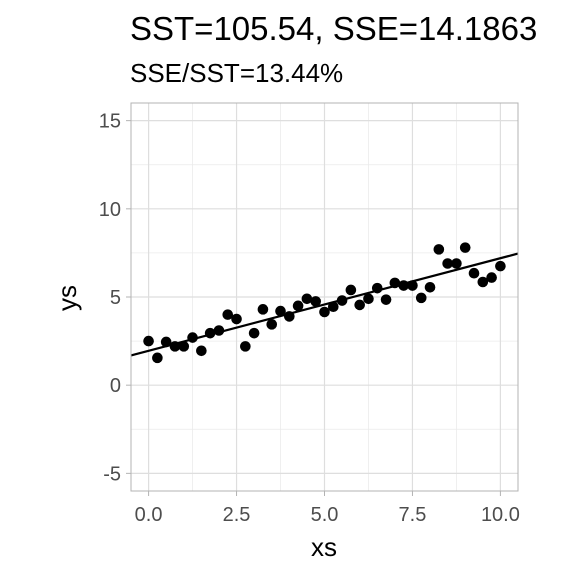 Image resolution: width=576 pixels, height=576 pixels. What do you see at coordinates (333, 28) in the screenshot?
I see `chart-title: SST=105.54, SSE=14.1863` at bounding box center [333, 28].